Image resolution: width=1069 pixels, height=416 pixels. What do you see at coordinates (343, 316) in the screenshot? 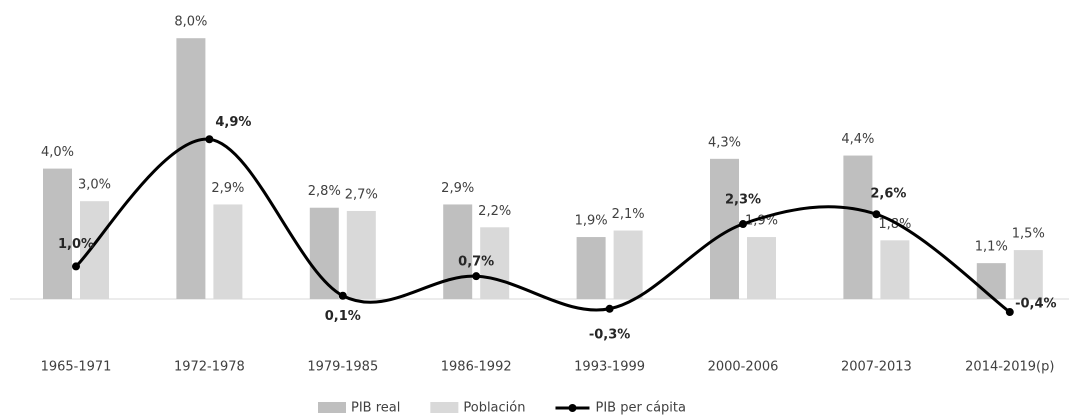
I see `line-value-label: 0,1%` at bounding box center [343, 316].